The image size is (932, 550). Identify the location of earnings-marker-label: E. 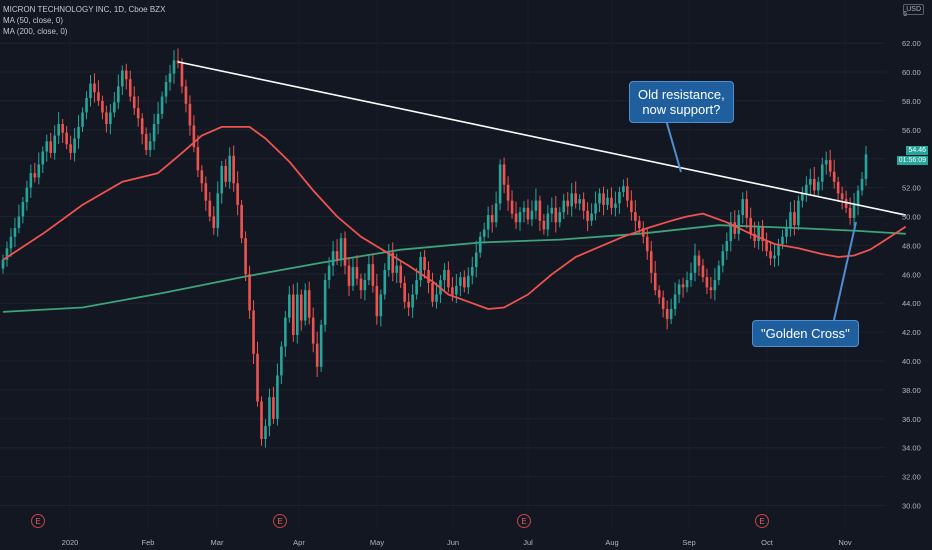
(279, 521).